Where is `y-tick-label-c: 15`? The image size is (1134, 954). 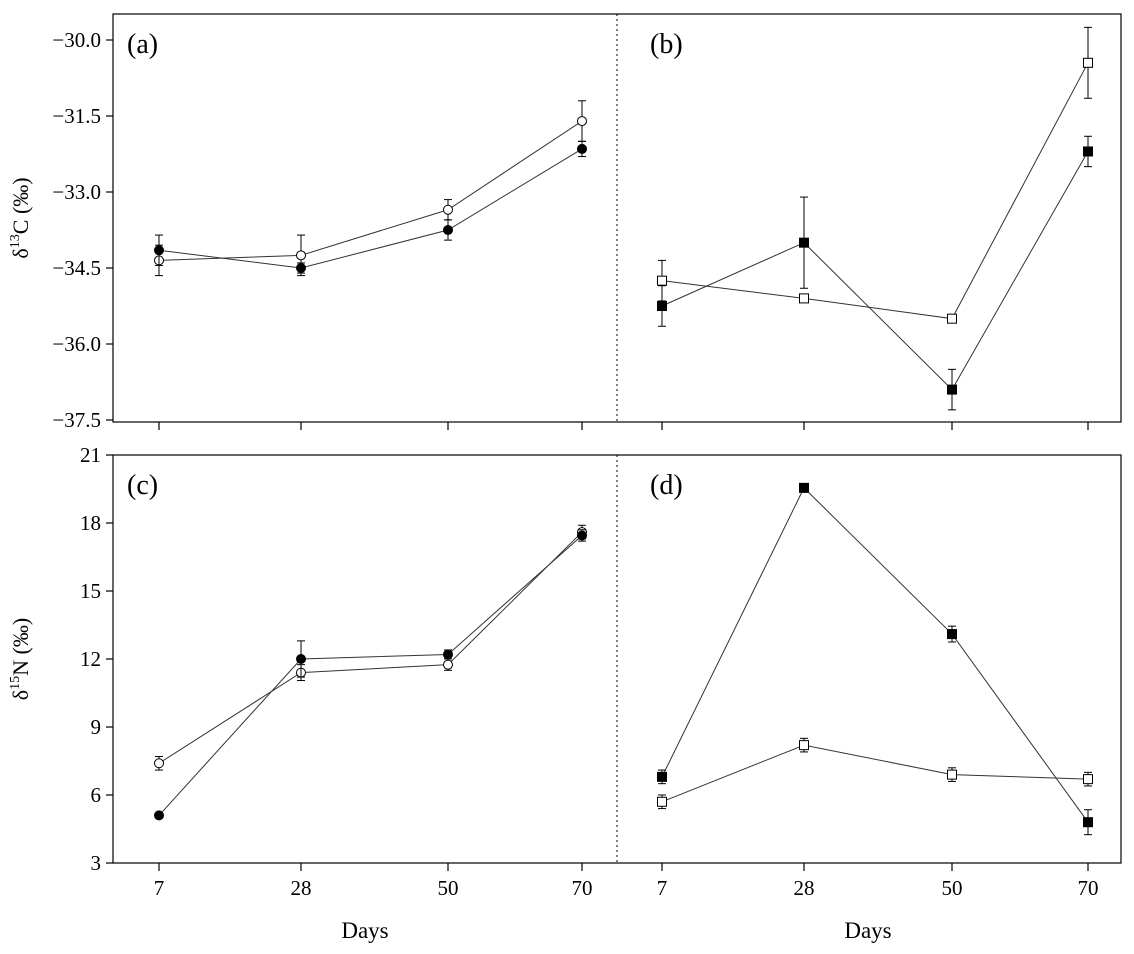 y-tick-label-c: 15 is located at coordinates (90, 591).